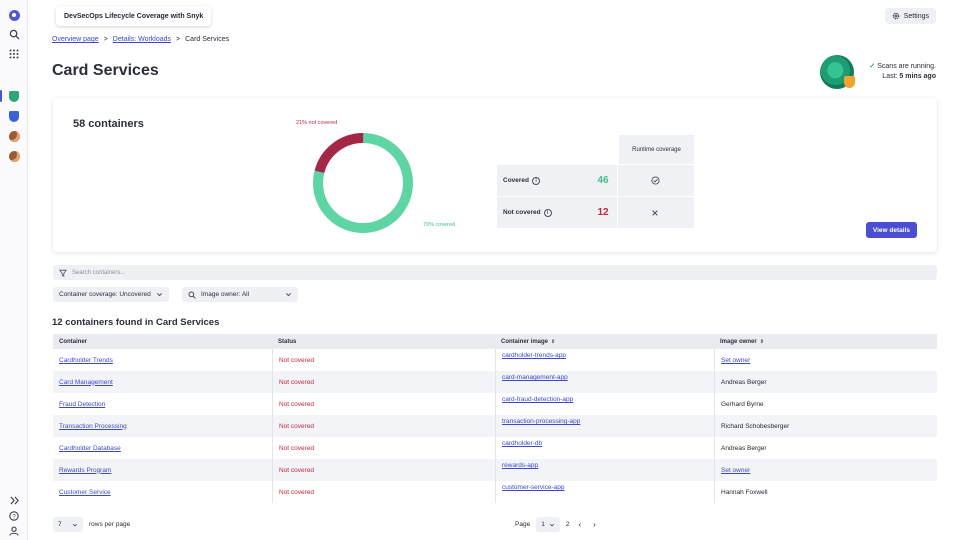 The height and width of the screenshot is (540, 960). What do you see at coordinates (656, 149) in the screenshot?
I see `runtime-coverage-header: Runtime coverage` at bounding box center [656, 149].